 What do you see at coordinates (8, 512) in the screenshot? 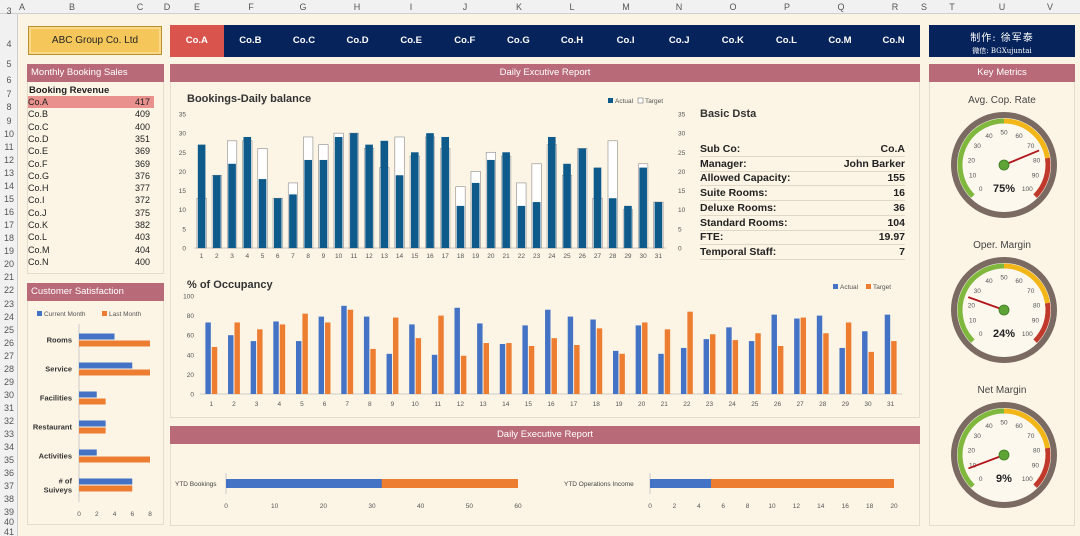
I see `row-header-39: 39` at bounding box center [8, 512].